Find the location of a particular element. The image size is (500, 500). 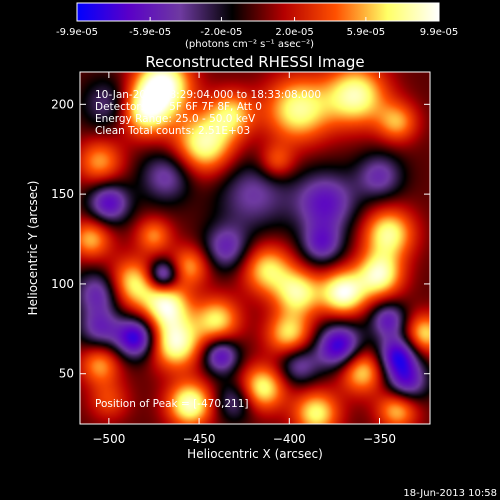

x-axis-label: Heliocentric X (arcsec) is located at coordinates (255, 454).